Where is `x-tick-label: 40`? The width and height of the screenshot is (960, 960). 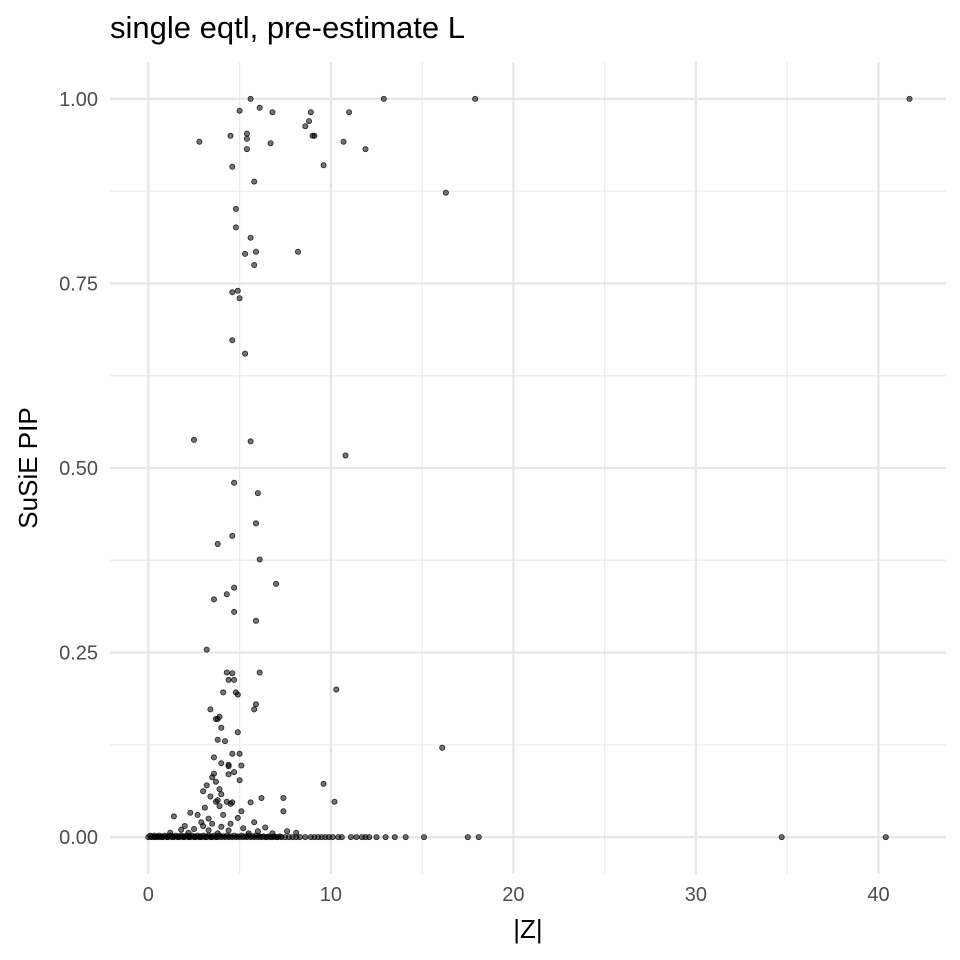
x-tick-label: 40 is located at coordinates (878, 895).